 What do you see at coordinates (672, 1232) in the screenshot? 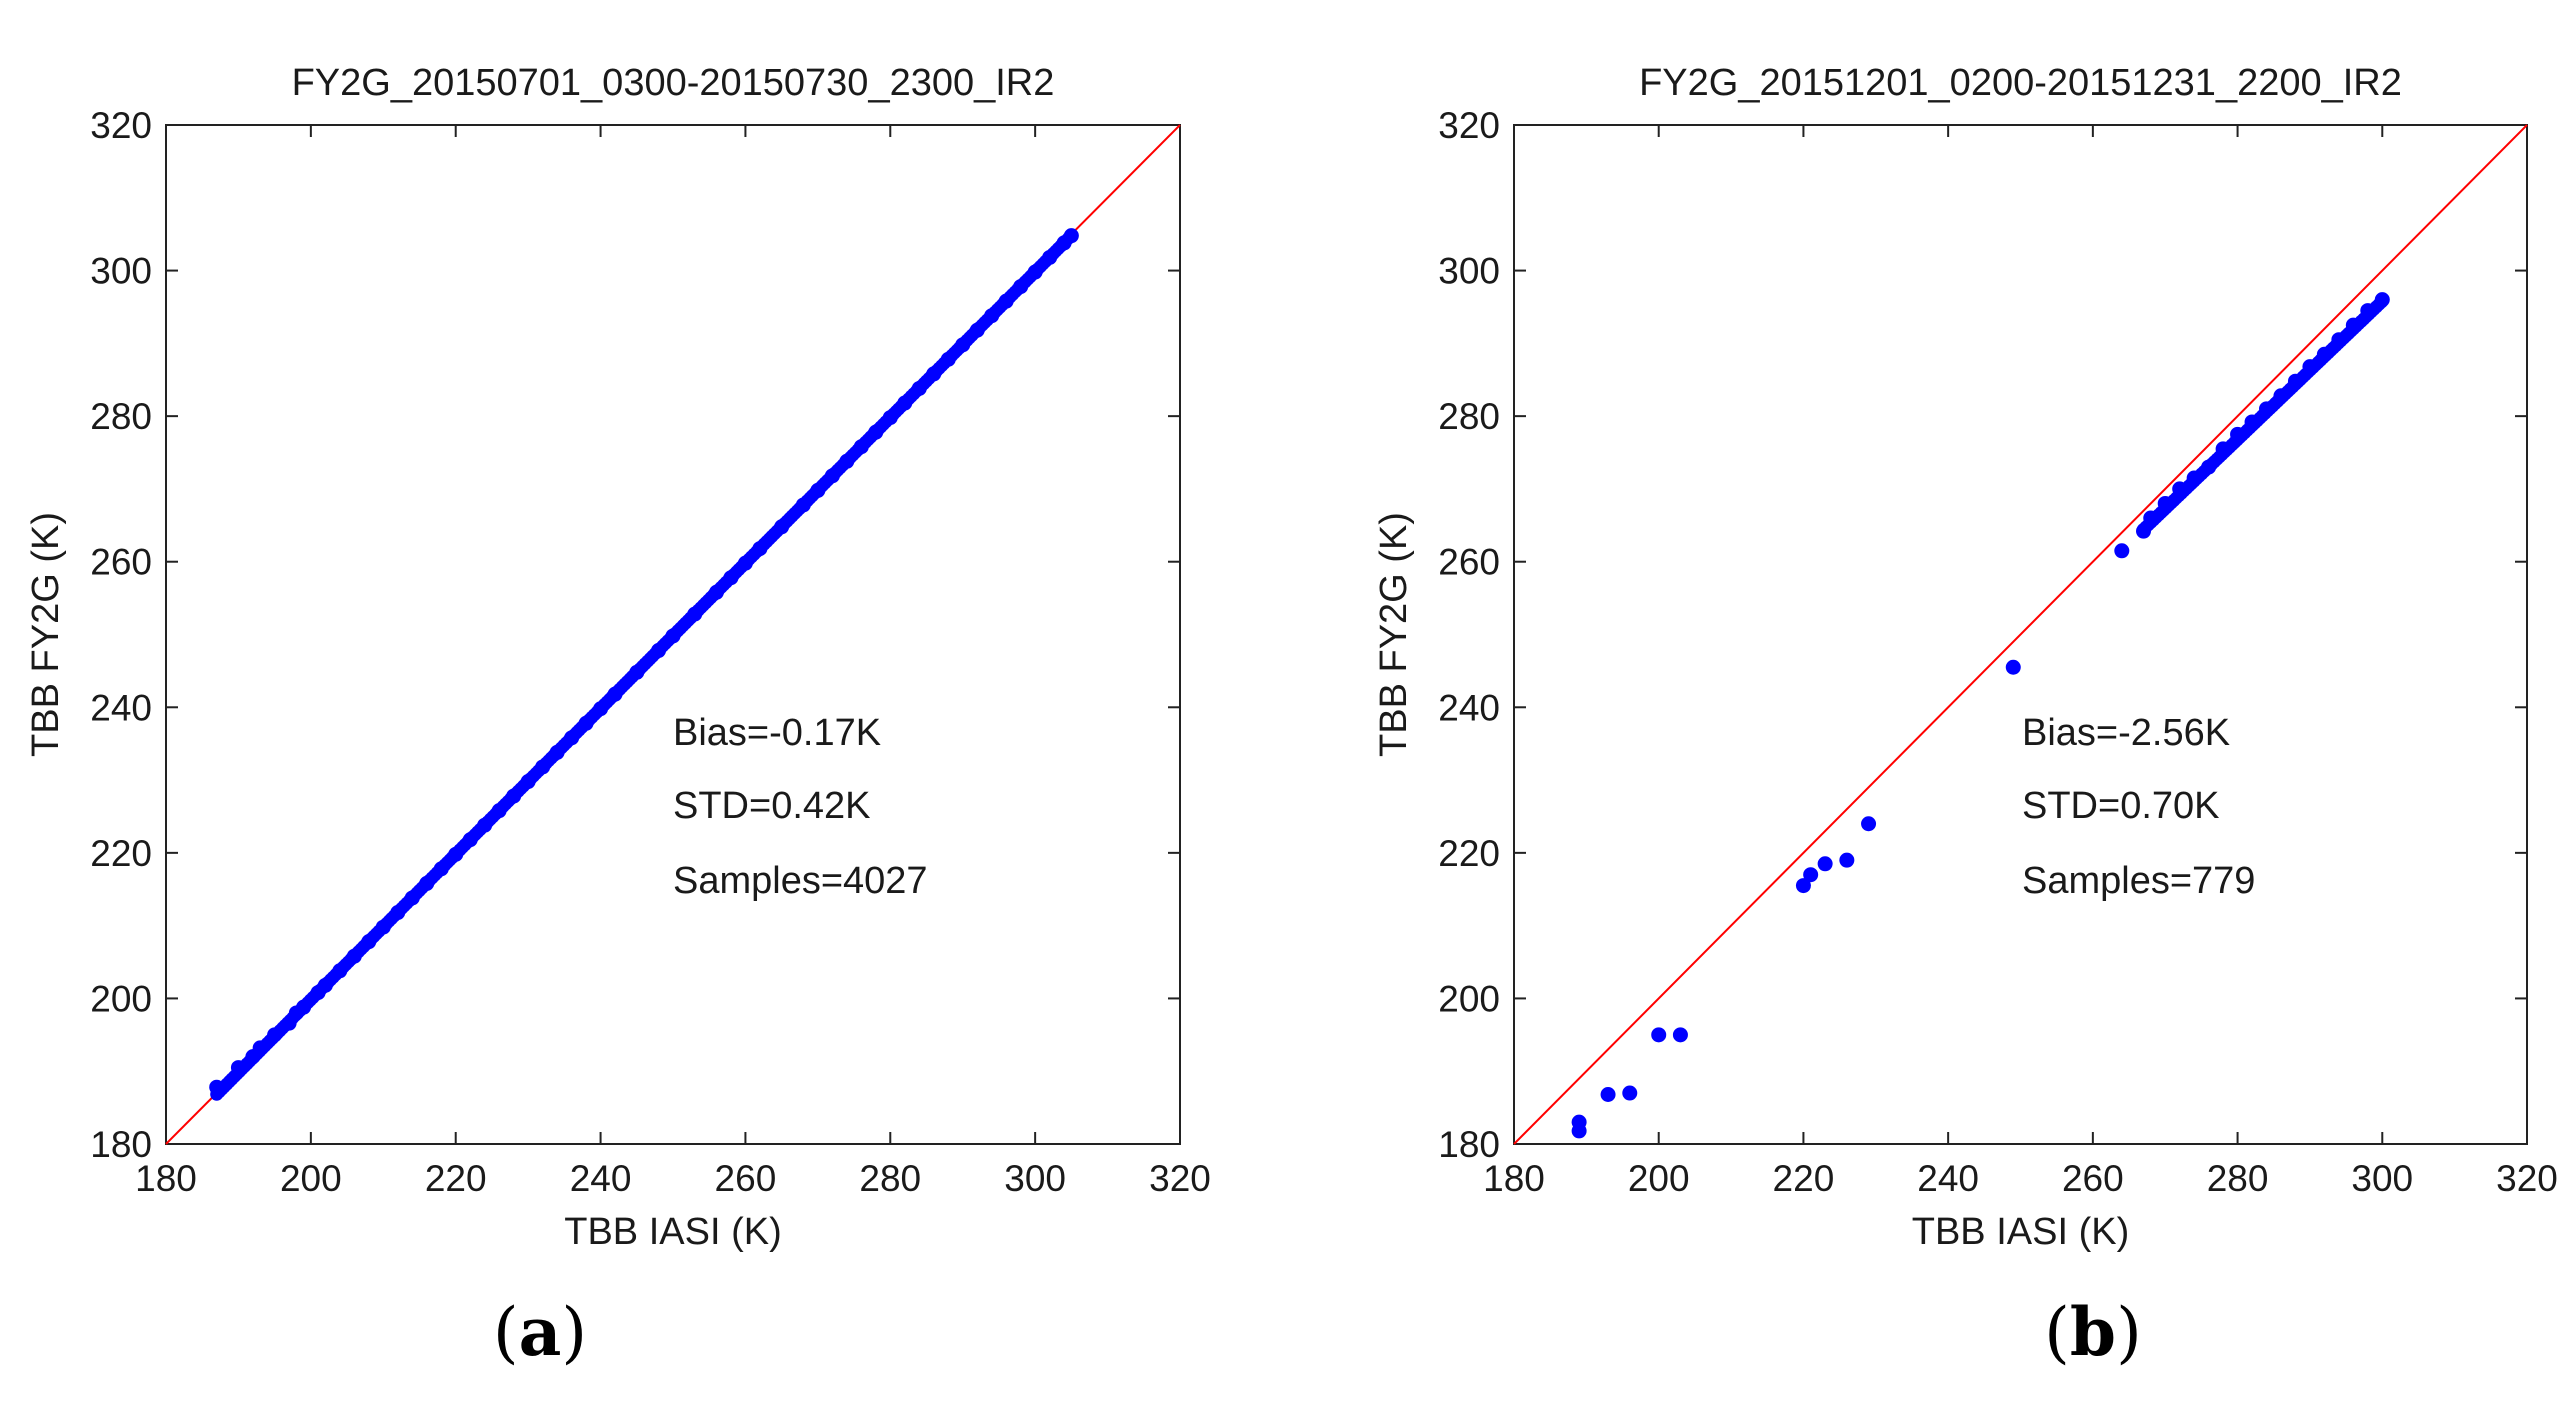
I see `x-axis-label: TBB IASI (K)` at bounding box center [672, 1232].